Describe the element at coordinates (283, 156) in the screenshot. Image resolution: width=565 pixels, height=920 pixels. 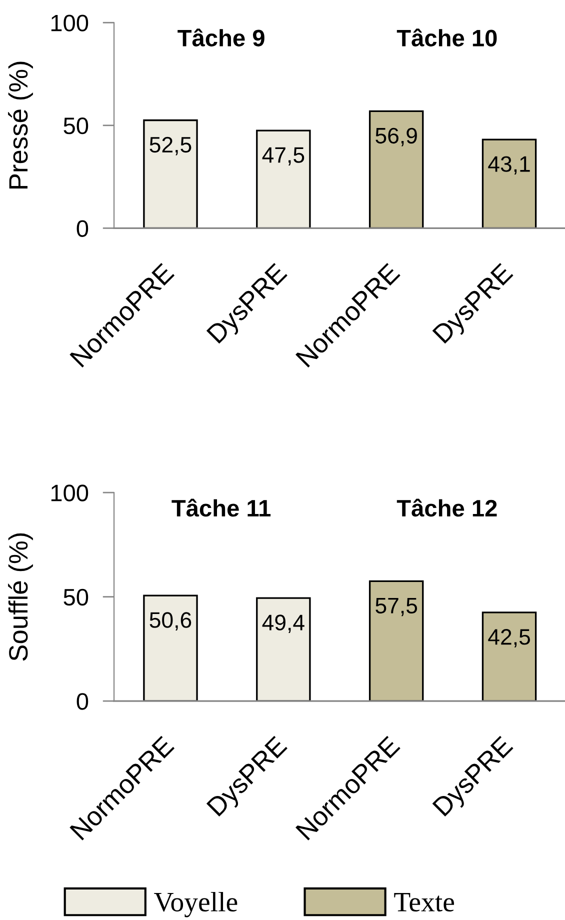
I see `data-label: 47,5` at that location.